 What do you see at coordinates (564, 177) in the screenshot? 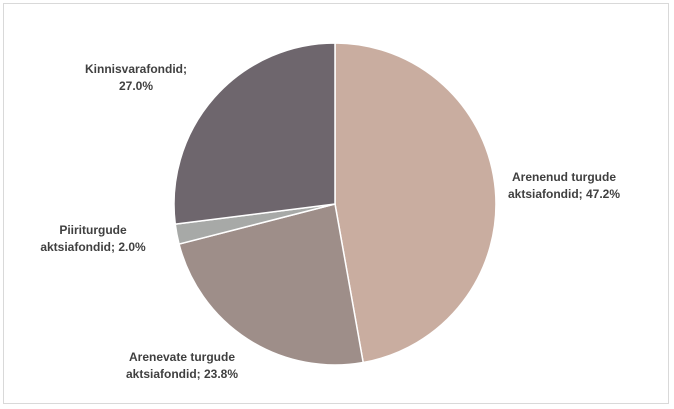
I see `slice-label-line: Arenenud turgude` at bounding box center [564, 177].